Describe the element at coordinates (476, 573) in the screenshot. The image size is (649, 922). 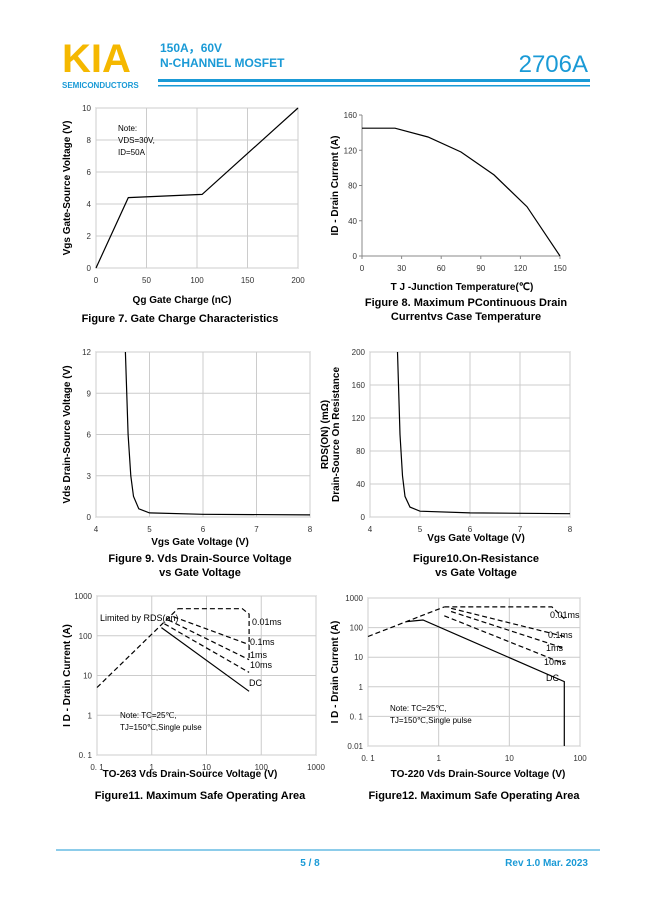
I see `figure-caption: vs Gate Voltage` at that location.